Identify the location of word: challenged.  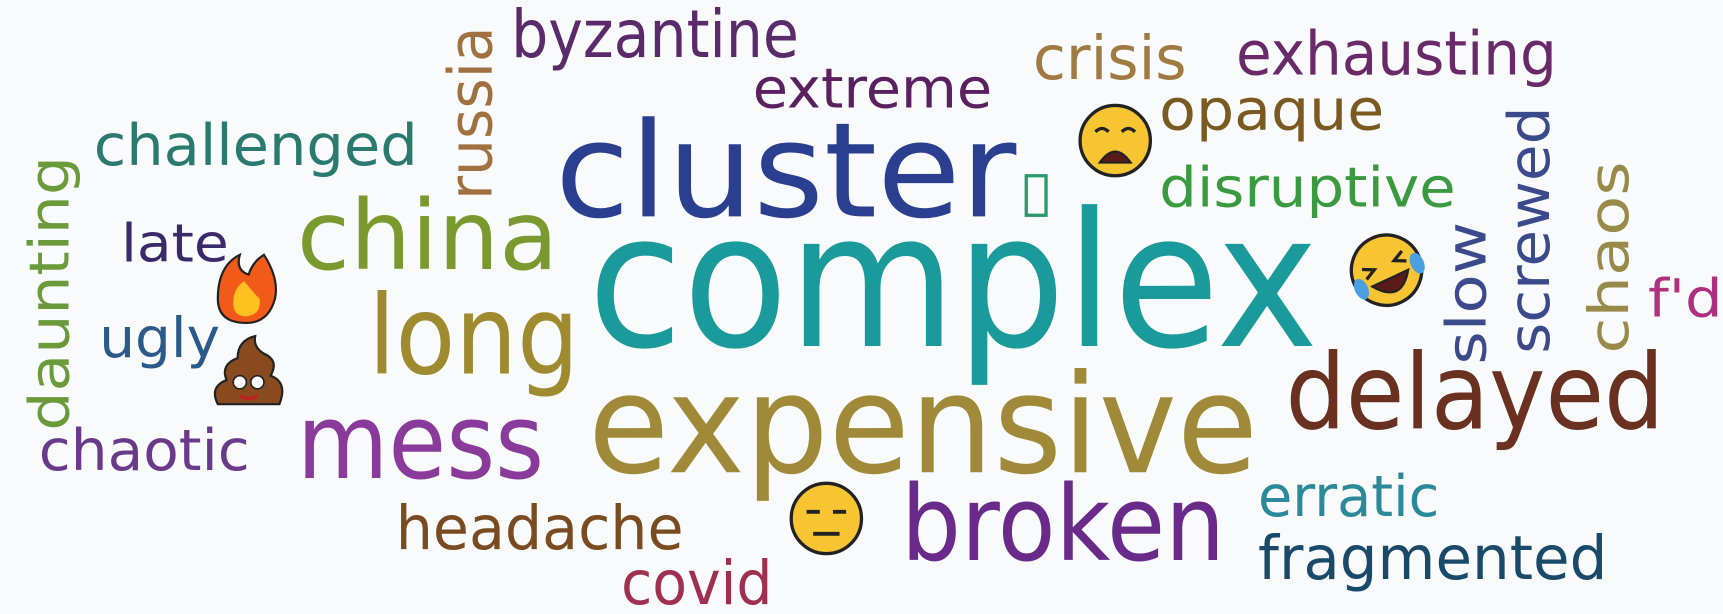
(256, 146).